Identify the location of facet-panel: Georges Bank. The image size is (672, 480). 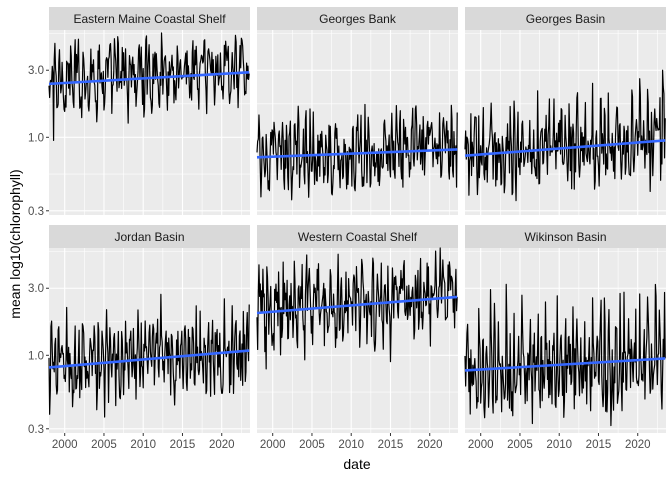
(357, 111).